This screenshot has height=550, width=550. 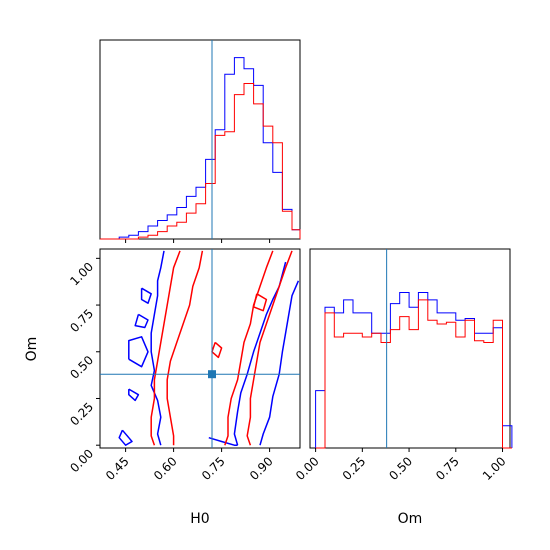 I want to click on om-x-ticks: 0.00 0.25 0.50 0.75 1.00, so click(x=401, y=465).